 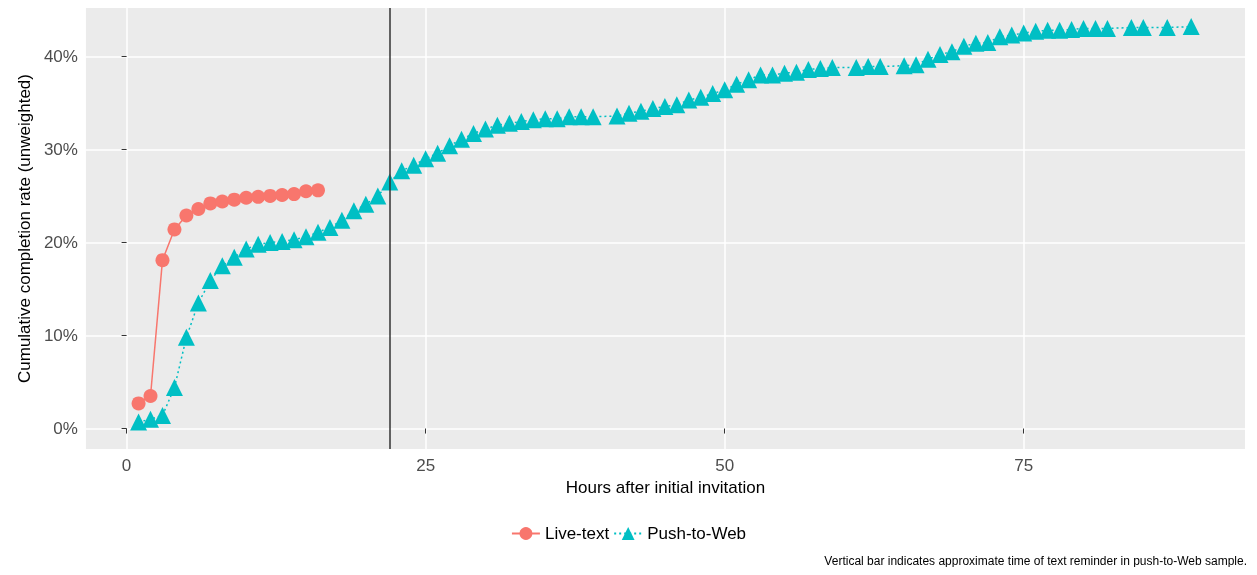 What do you see at coordinates (1024, 465) in the screenshot?
I see `x-tick-label: 75` at bounding box center [1024, 465].